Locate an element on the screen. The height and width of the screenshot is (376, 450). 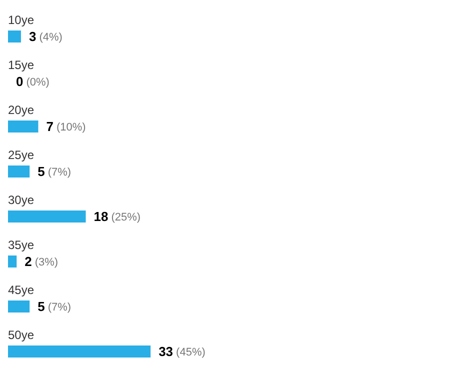
y-tick-label: 30ye is located at coordinates (21, 199).